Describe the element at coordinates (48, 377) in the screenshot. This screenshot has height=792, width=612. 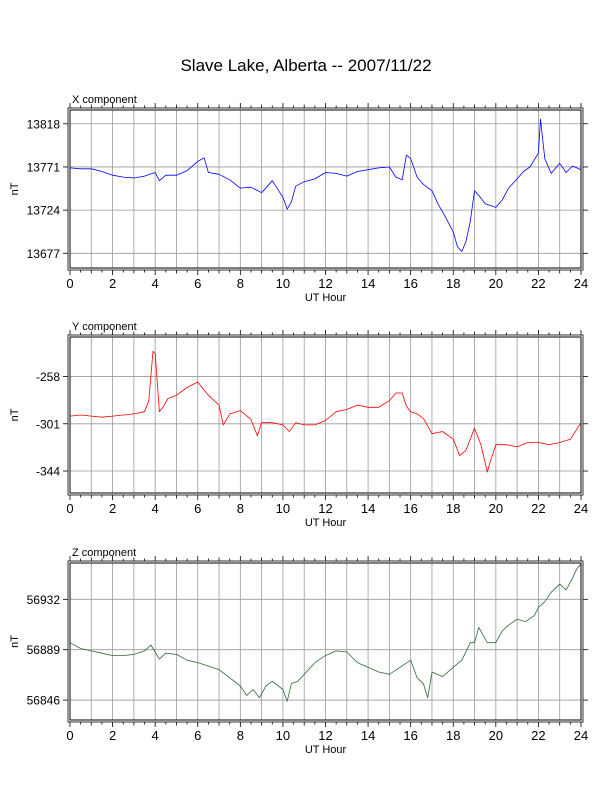
I see `y-tick-label: -258` at that location.